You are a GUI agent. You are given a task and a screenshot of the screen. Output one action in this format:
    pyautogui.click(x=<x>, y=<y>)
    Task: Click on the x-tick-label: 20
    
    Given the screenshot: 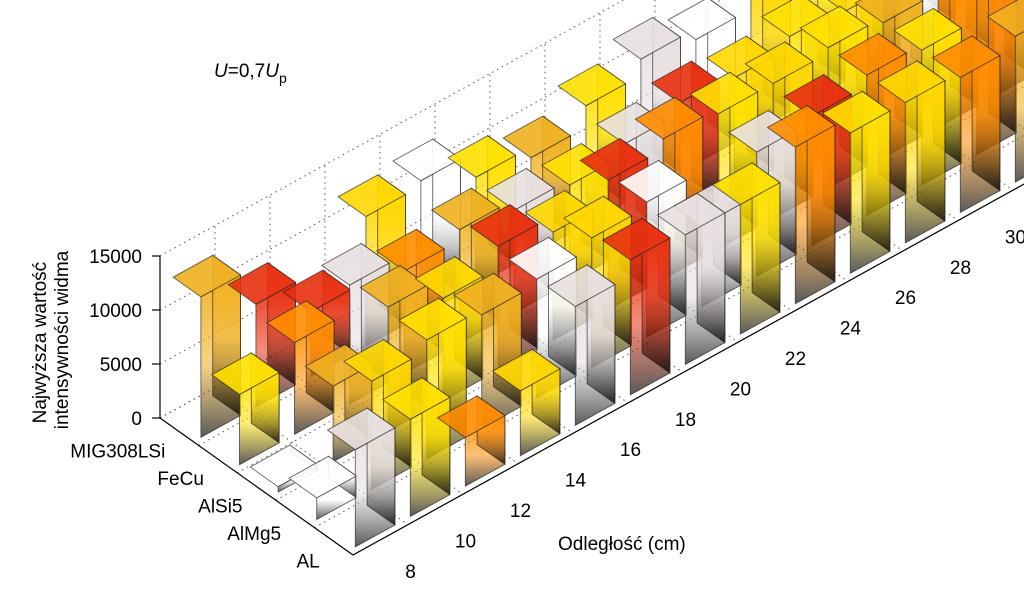 What is the action you would take?
    pyautogui.click(x=740, y=389)
    